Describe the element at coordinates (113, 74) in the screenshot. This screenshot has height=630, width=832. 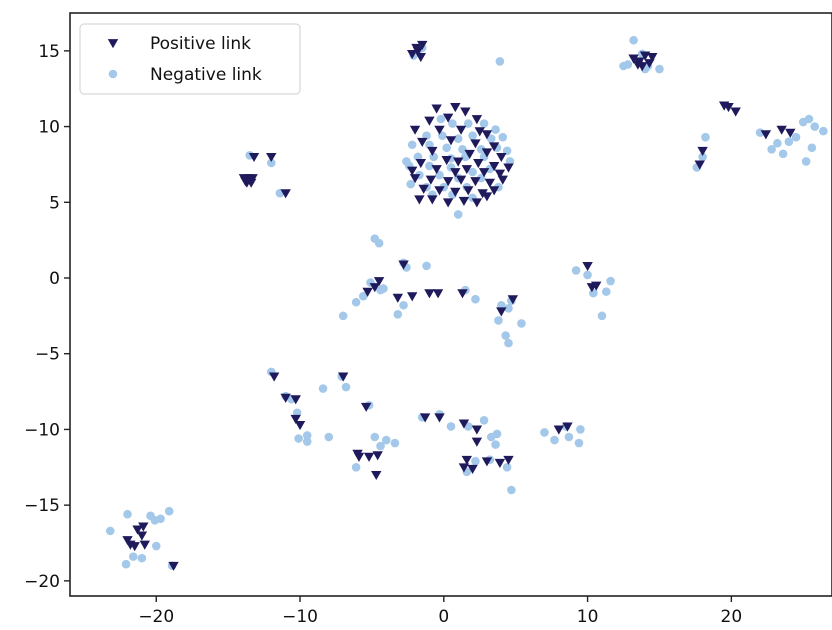
I see `legend-marker-negative` at that location.